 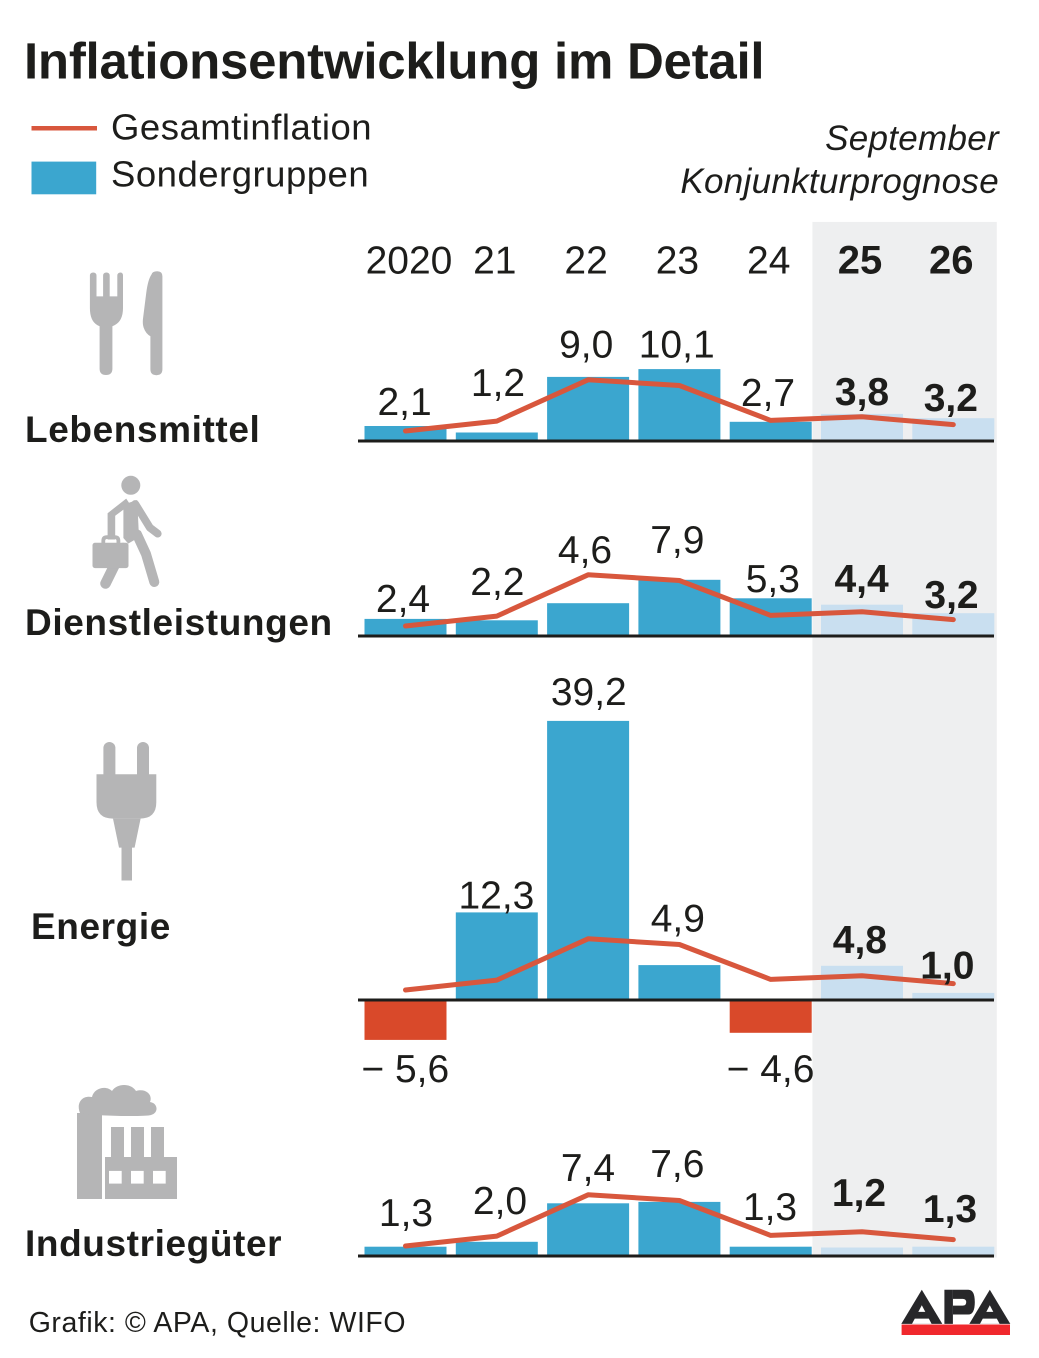 What do you see at coordinates (585, 550) in the screenshot?
I see `svg-text: 4,6` at bounding box center [585, 550].